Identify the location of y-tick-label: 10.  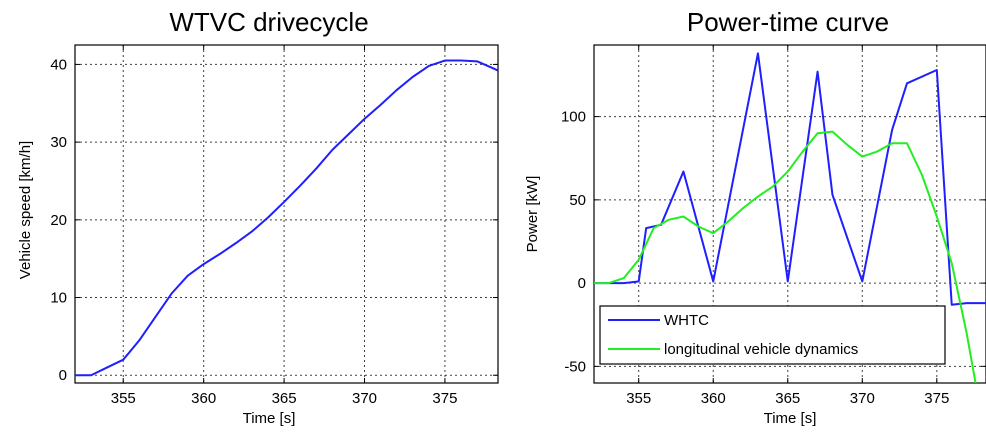
(58, 298).